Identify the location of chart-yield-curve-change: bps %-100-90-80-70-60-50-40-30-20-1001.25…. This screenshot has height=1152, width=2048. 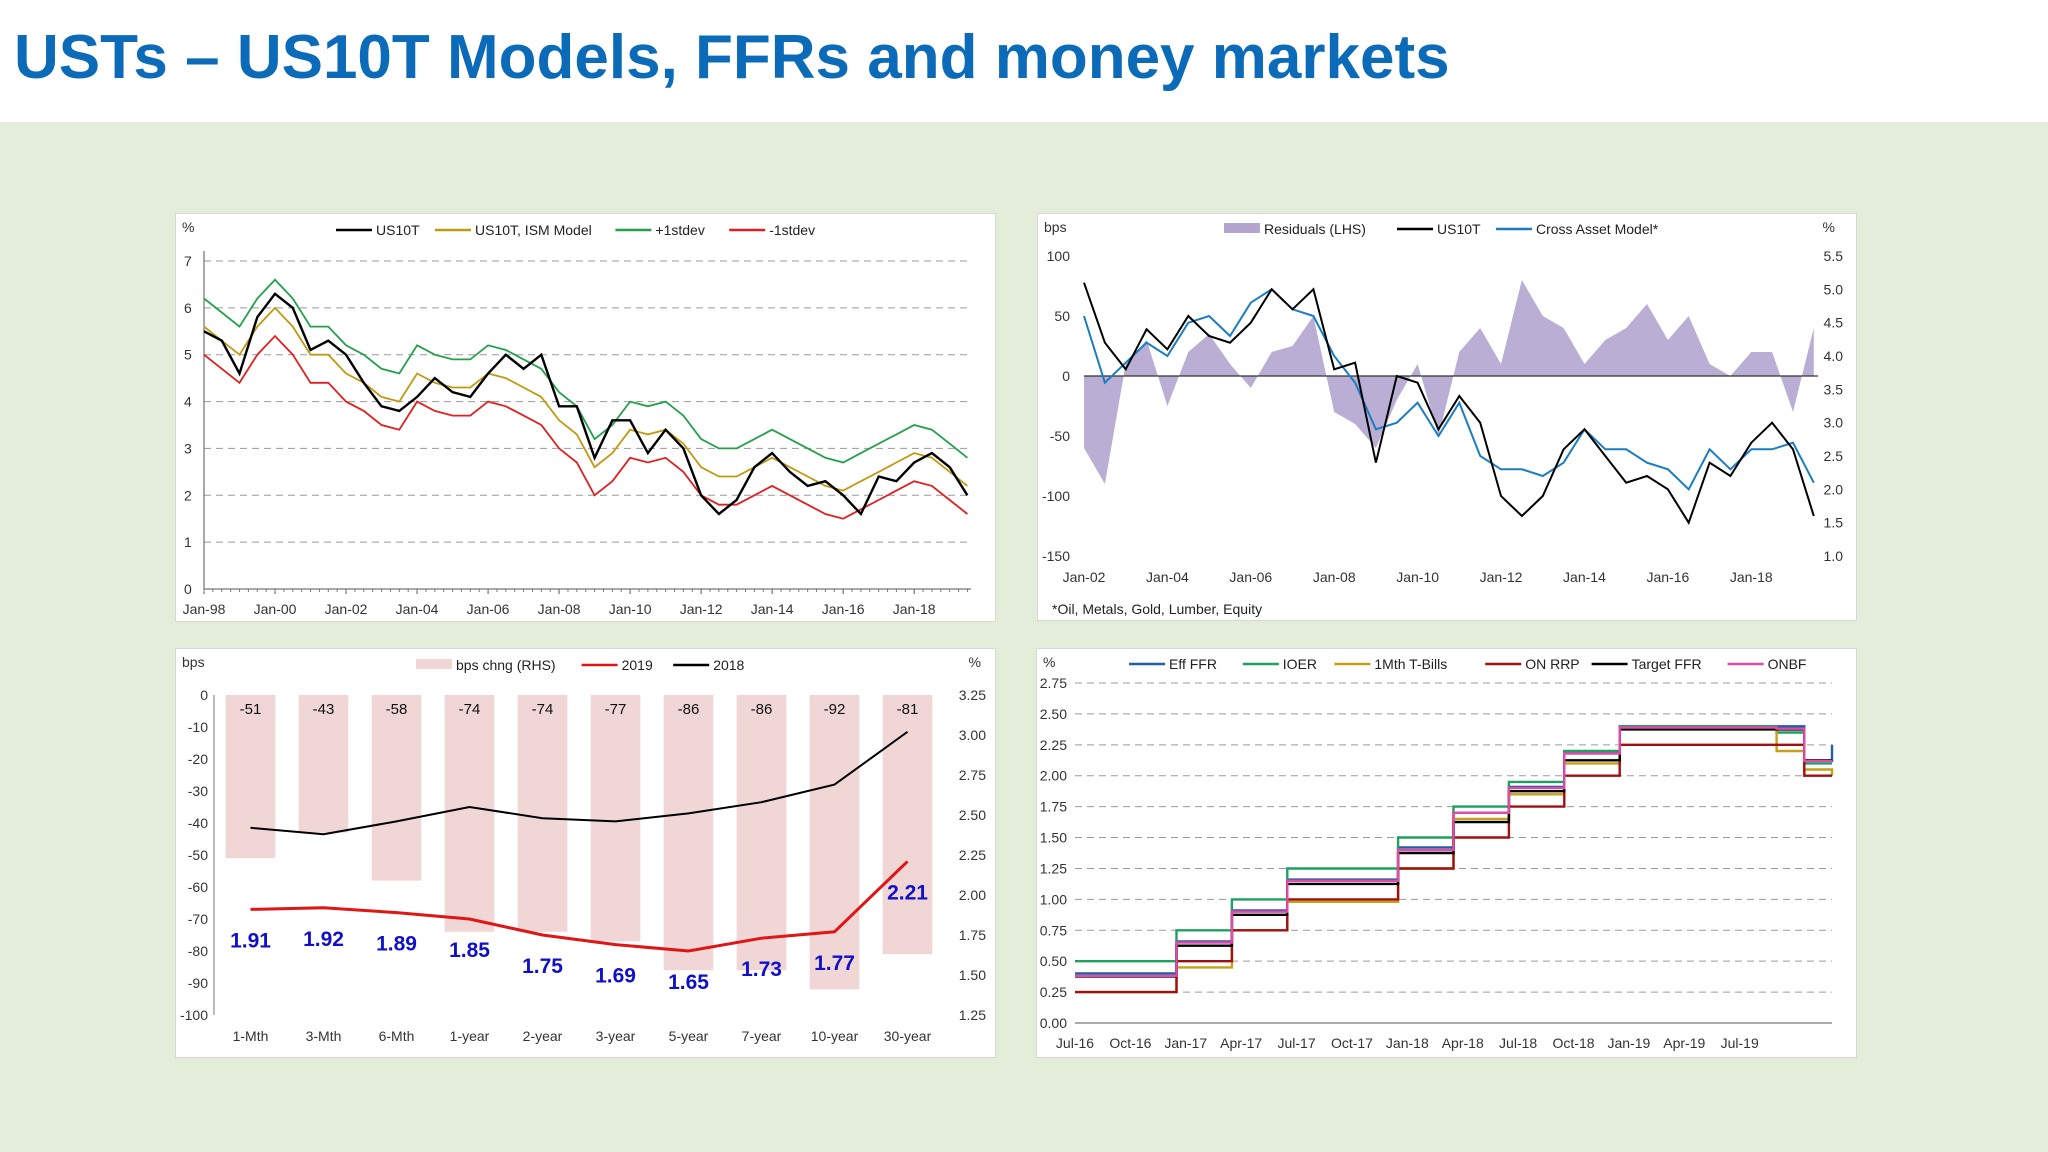
(583, 849).